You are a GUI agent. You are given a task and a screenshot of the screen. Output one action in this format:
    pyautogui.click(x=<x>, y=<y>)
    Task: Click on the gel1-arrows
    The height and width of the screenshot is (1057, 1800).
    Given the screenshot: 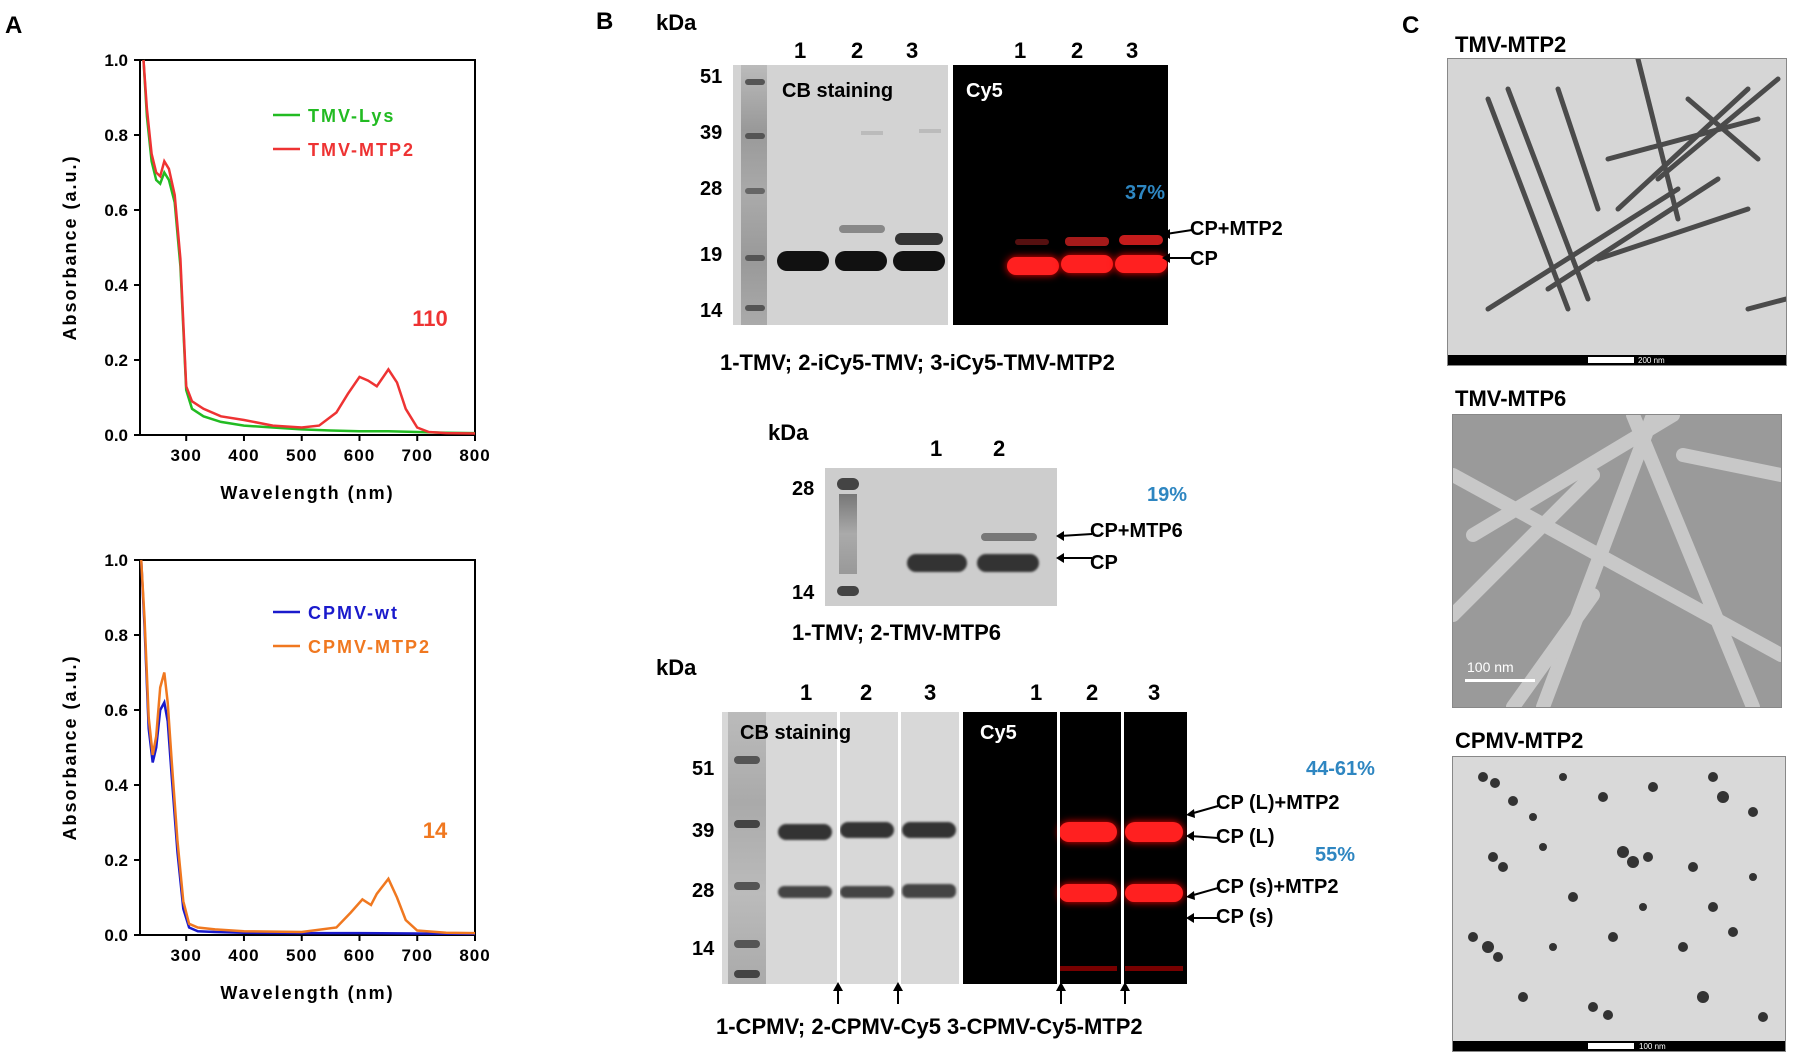 What is the action you would take?
    pyautogui.click(x=1177, y=246)
    